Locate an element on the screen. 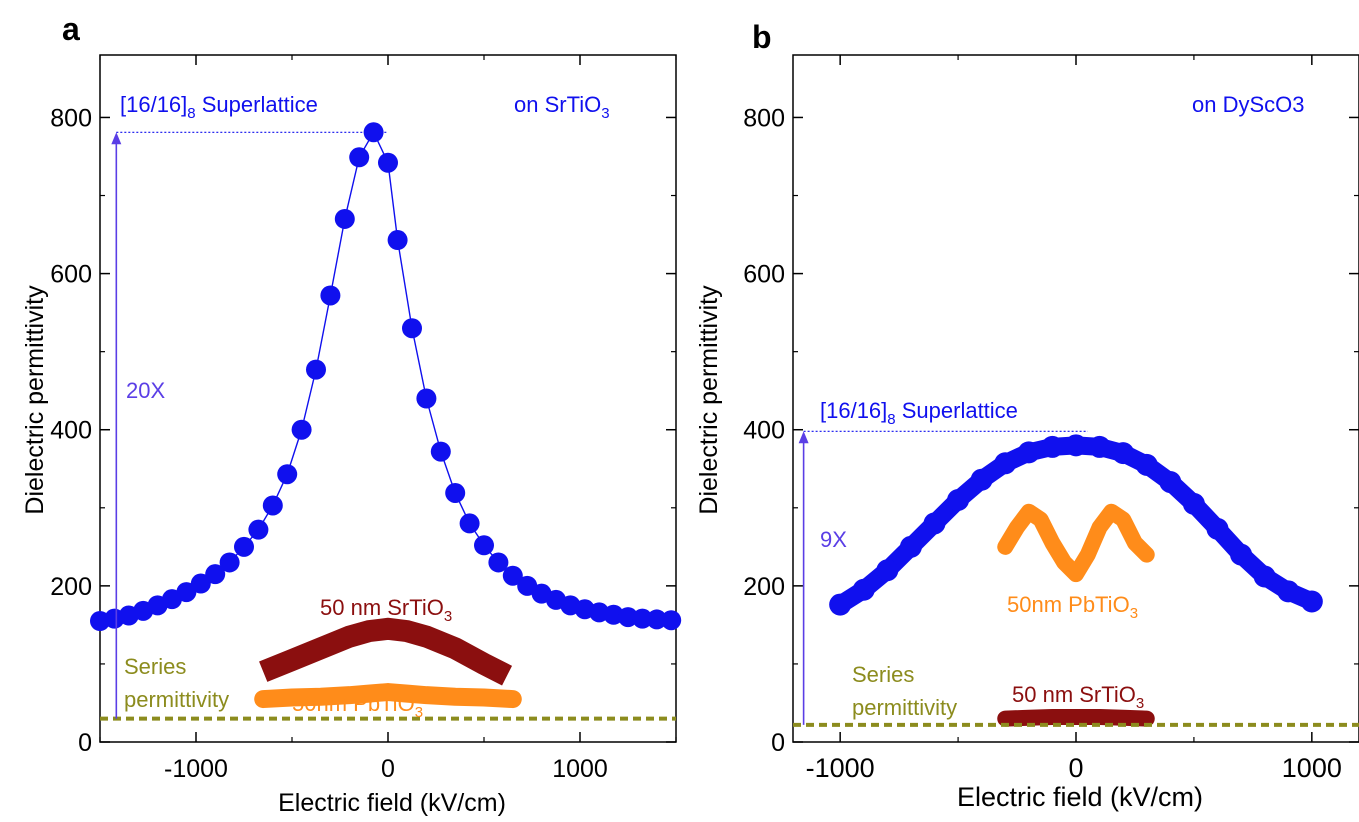  panel-a-ytick-label: 800 is located at coordinates (71, 118).